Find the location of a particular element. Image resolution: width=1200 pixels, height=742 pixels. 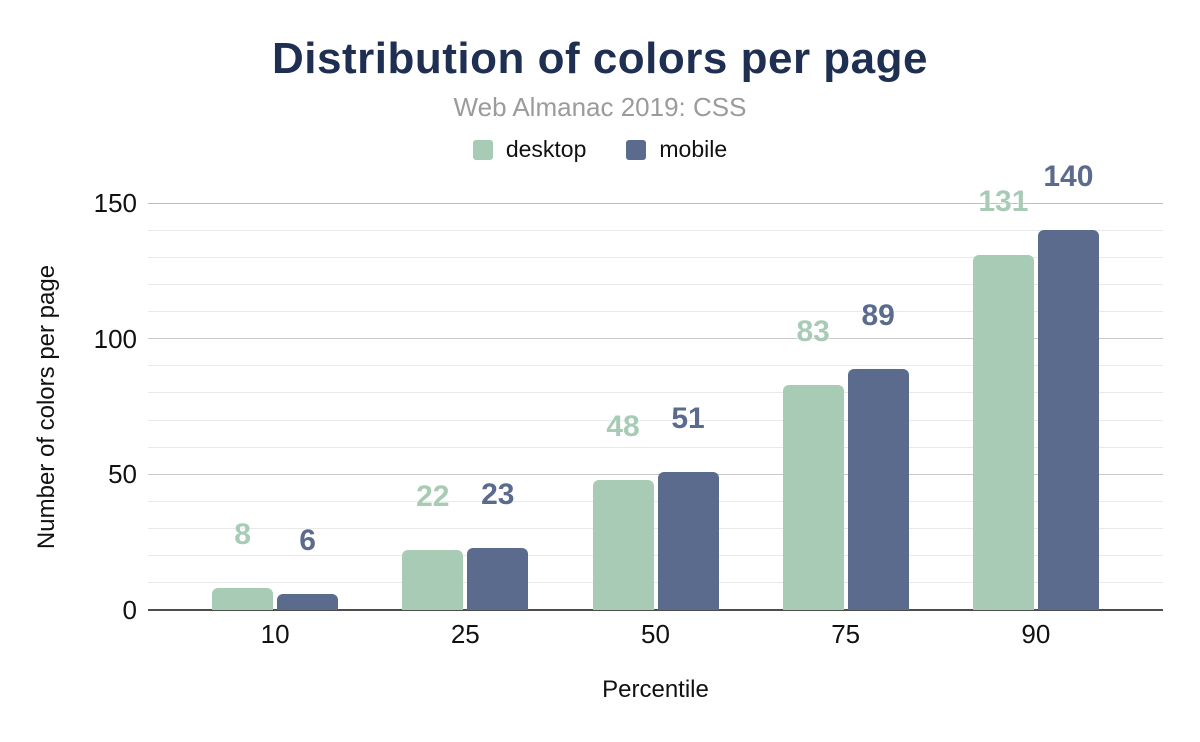

bar-value-label-mobile-p25: 23 is located at coordinates (498, 494).